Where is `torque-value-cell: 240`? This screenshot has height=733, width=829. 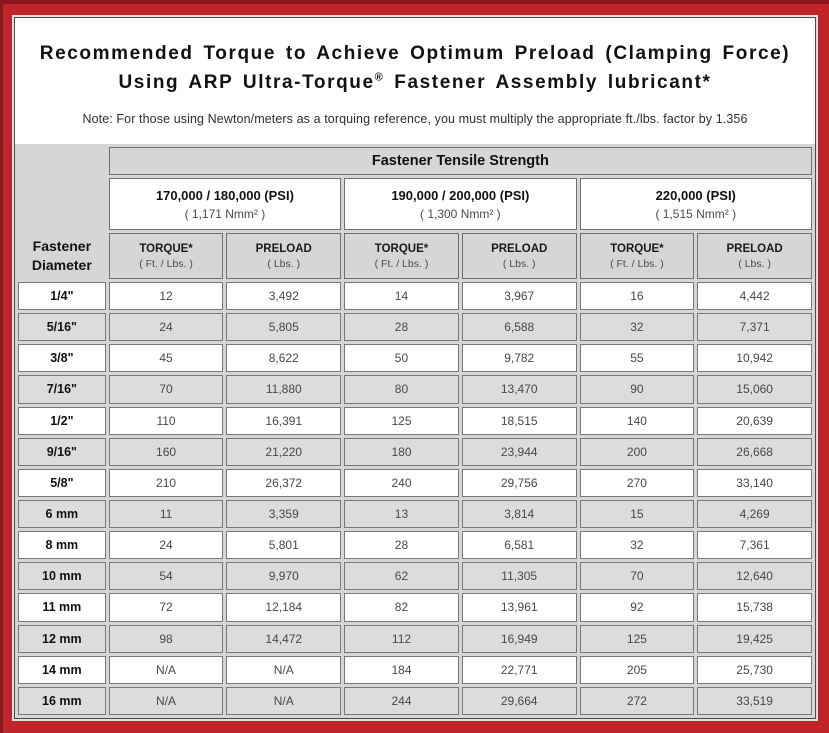 torque-value-cell: 240 is located at coordinates (401, 482).